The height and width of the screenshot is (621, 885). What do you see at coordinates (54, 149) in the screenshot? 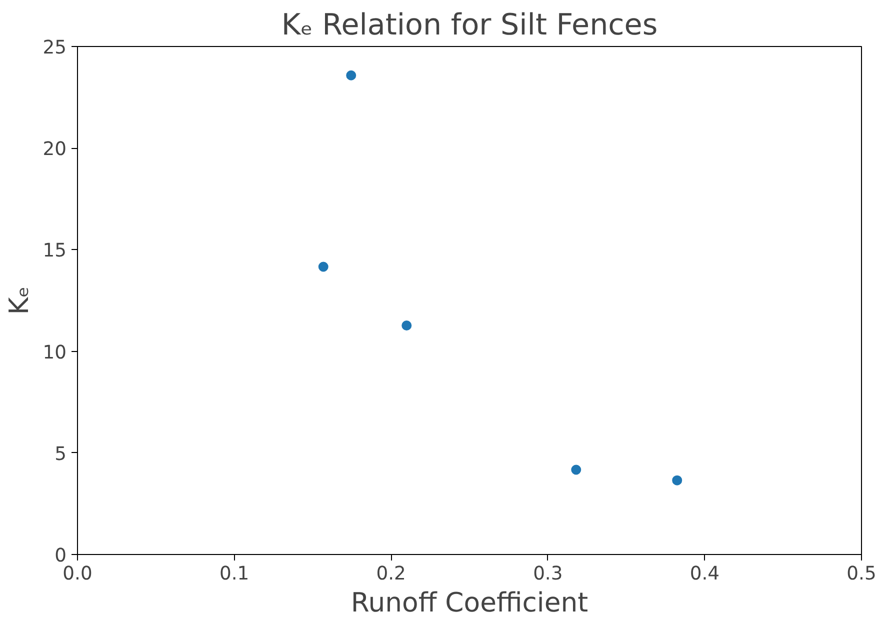
I see `y-tick-label: 20` at bounding box center [54, 149].